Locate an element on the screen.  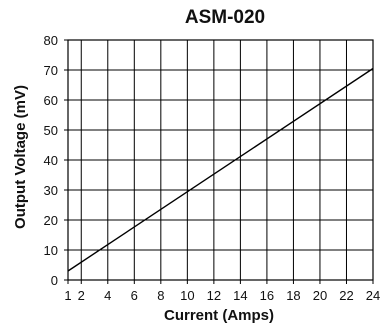
y-axis-ticks: 0 10 20 30 40 50 60 70 80 is located at coordinates (56, 160).